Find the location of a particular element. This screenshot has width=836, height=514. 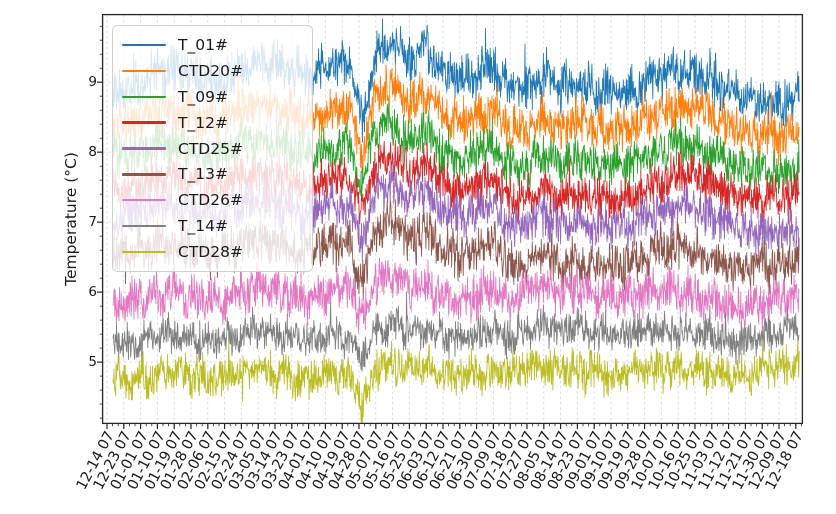

legend-label: T_12# is located at coordinates (203, 122).